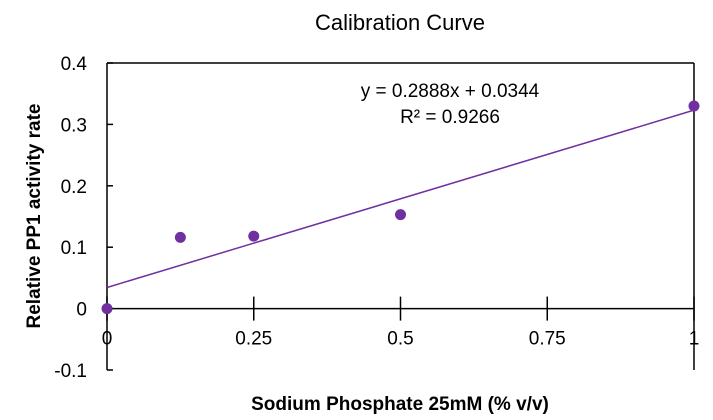 The width and height of the screenshot is (713, 420). Describe the element at coordinates (450, 117) in the screenshot. I see `r-squared-label: R² = 0.9266` at that location.